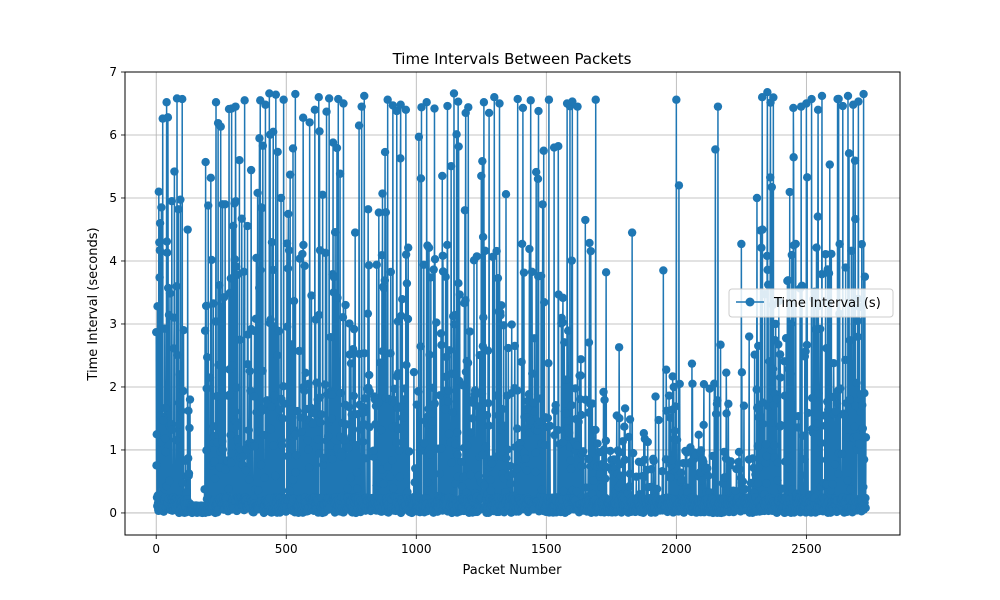  What do you see at coordinates (117, 292) in the screenshot?
I see `y-axis-ticks: 0 1 2 3 4 5 6 7` at bounding box center [117, 292].